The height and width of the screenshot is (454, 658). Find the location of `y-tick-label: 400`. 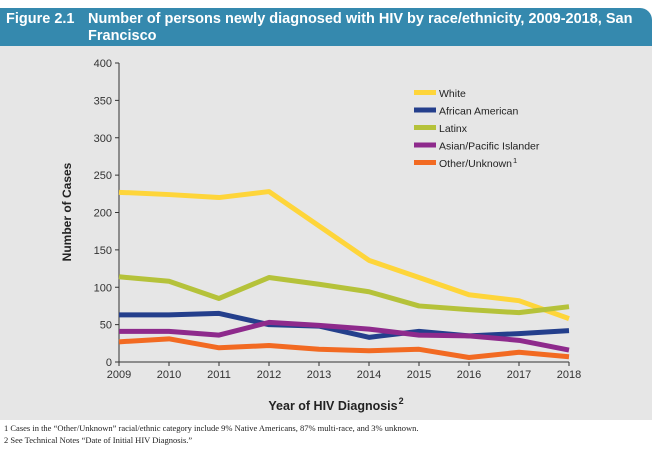

y-tick-label: 400 is located at coordinates (103, 64).